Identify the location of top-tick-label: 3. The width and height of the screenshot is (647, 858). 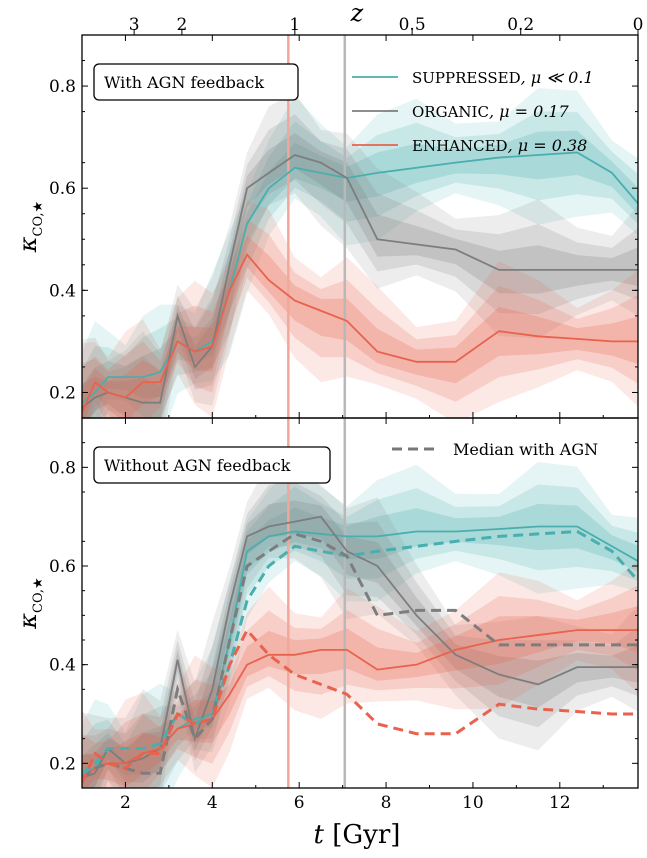
(134, 25).